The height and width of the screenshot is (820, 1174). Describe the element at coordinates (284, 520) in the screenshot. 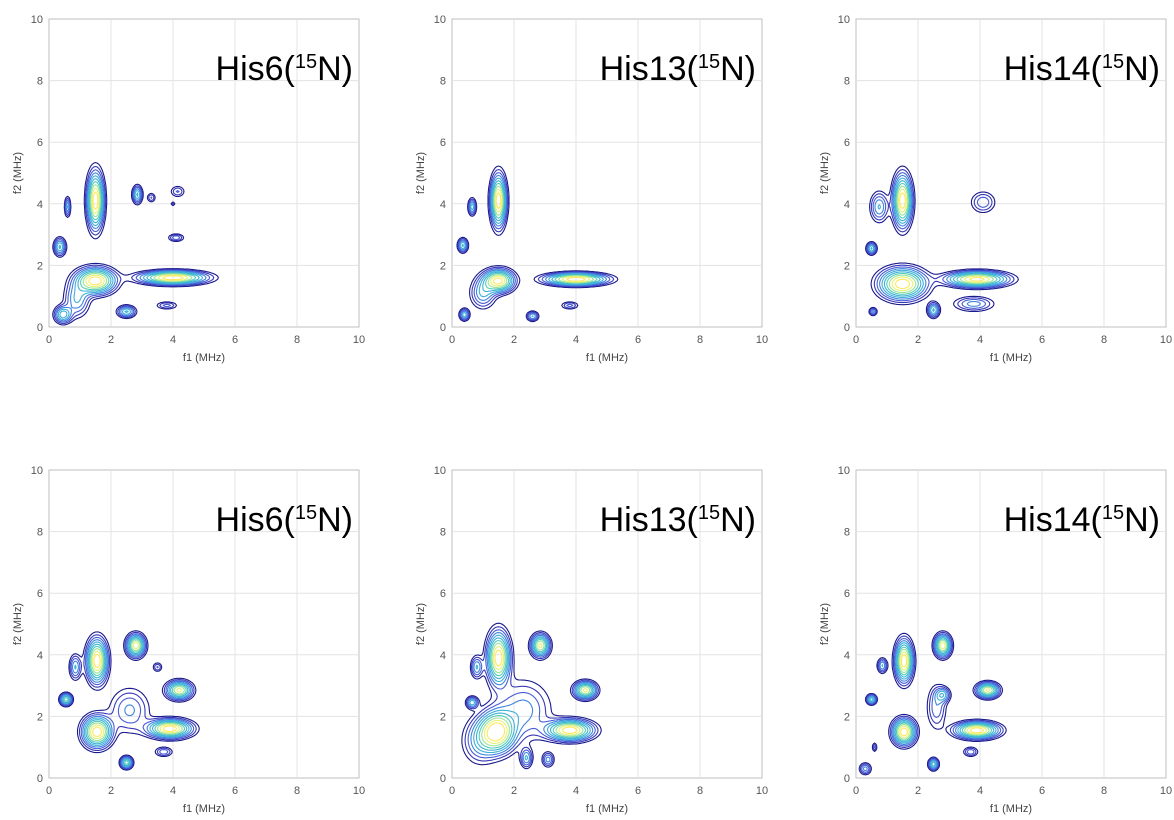

I see `panel-title: His6(15N)` at that location.